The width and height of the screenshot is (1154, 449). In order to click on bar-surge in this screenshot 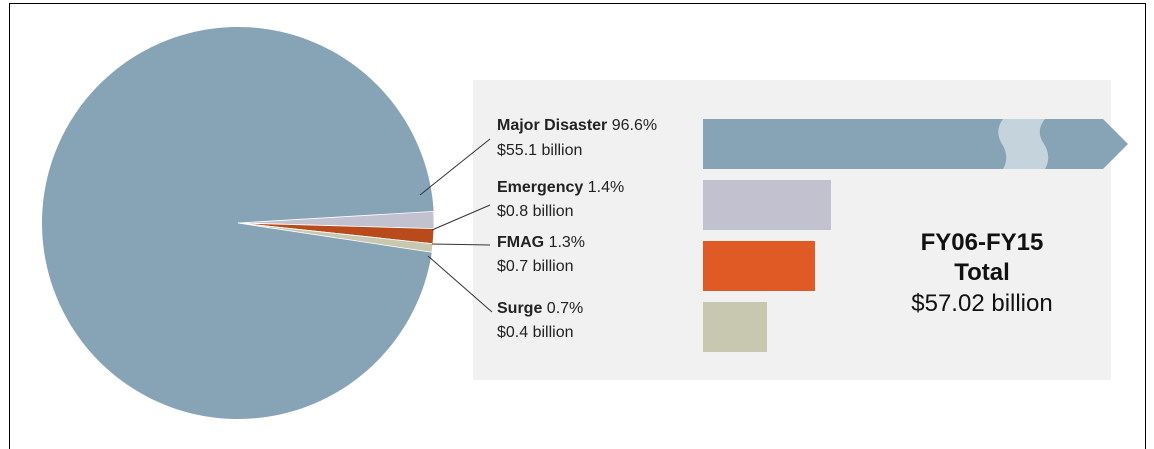, I will do `click(735, 327)`.